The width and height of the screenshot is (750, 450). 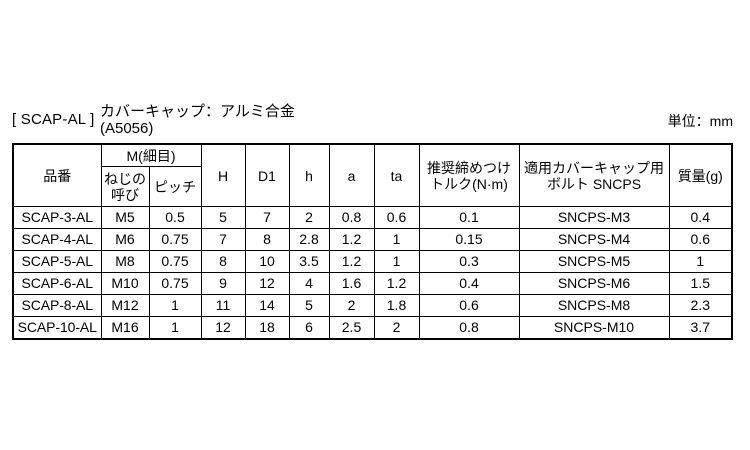 I want to click on cell-h: 5, so click(x=309, y=305).